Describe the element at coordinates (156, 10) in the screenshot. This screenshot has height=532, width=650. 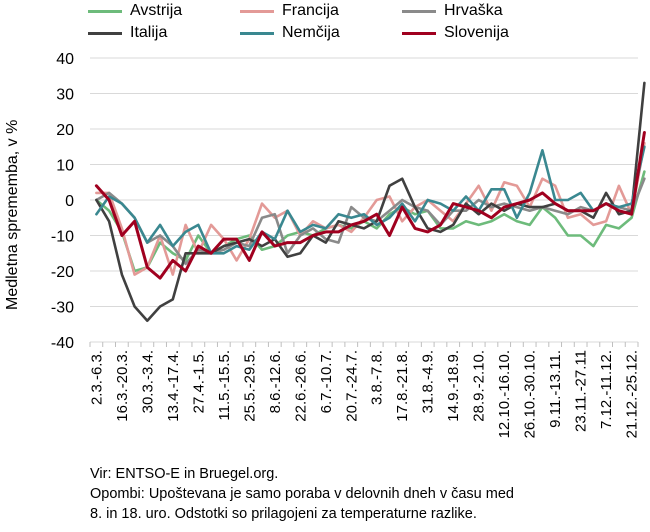
I see `legend-label-avstrija: Avstrija` at that location.